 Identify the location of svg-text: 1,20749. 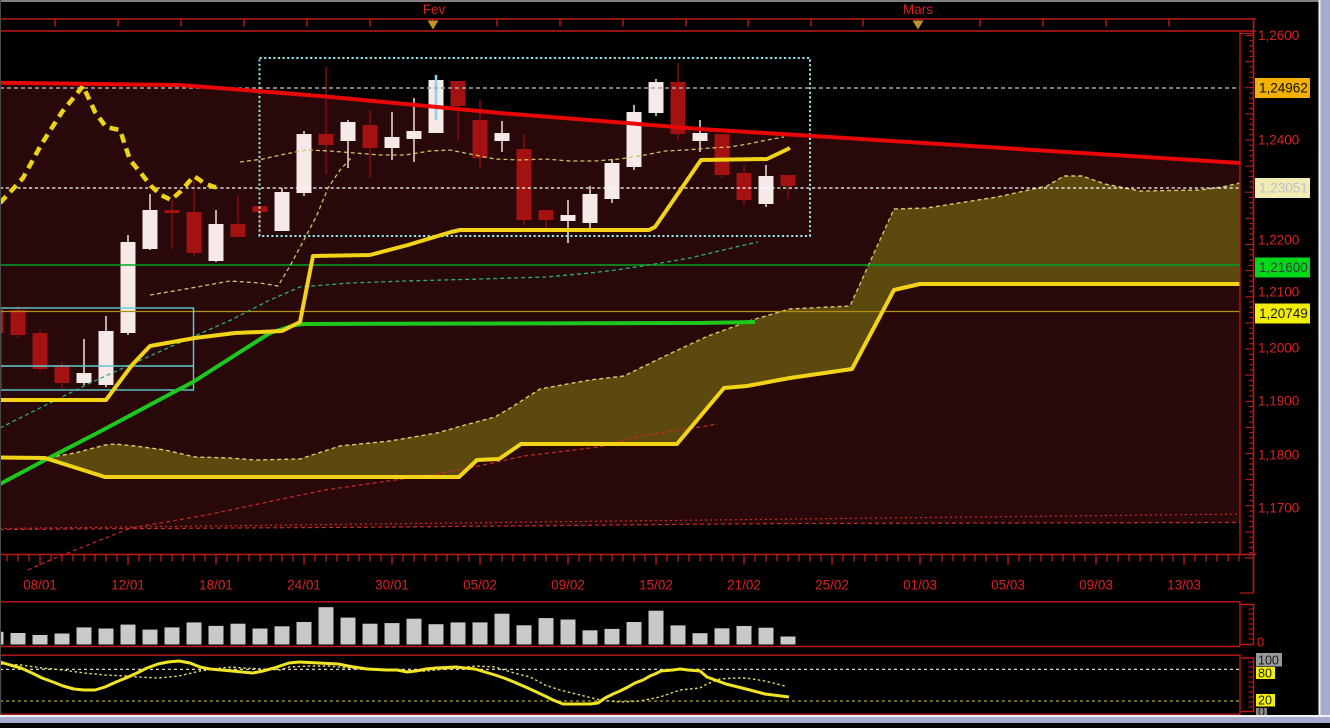
(1283, 313).